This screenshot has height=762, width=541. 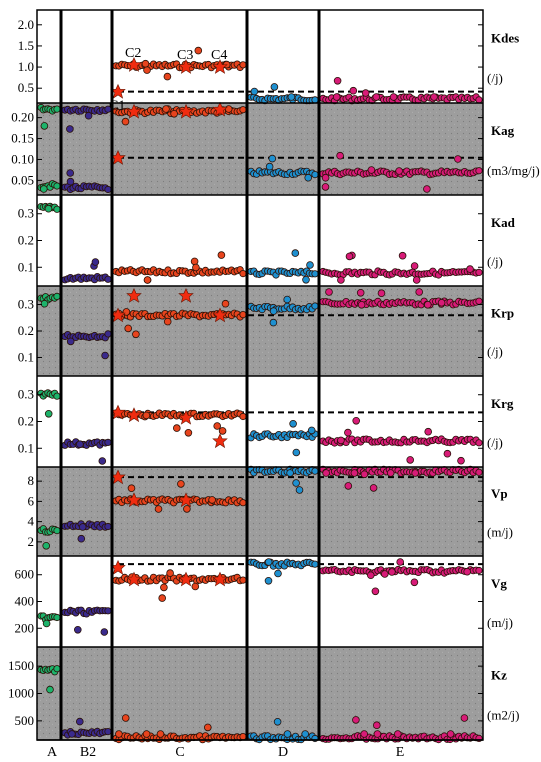 I want to click on label-c1: C1, so click(x=117, y=106).